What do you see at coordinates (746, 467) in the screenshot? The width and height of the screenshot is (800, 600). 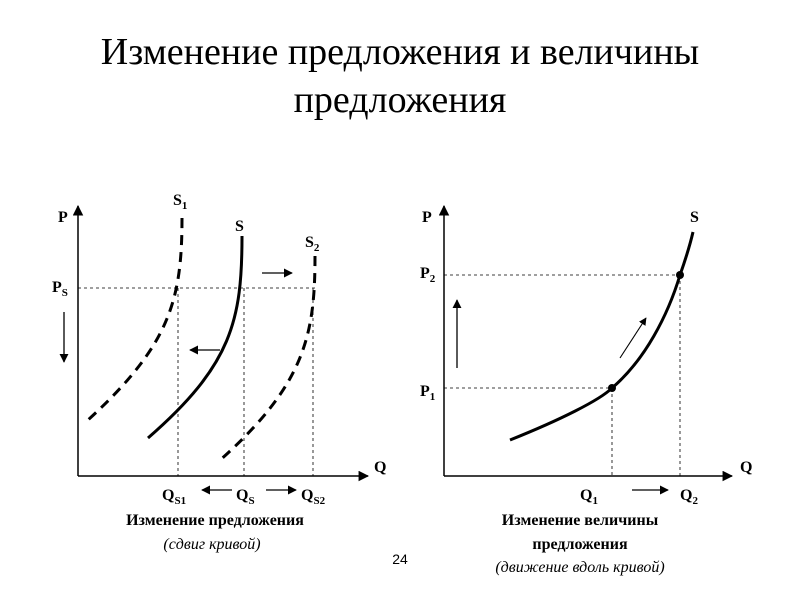 I see `right-x-axis-label: Q` at bounding box center [746, 467].